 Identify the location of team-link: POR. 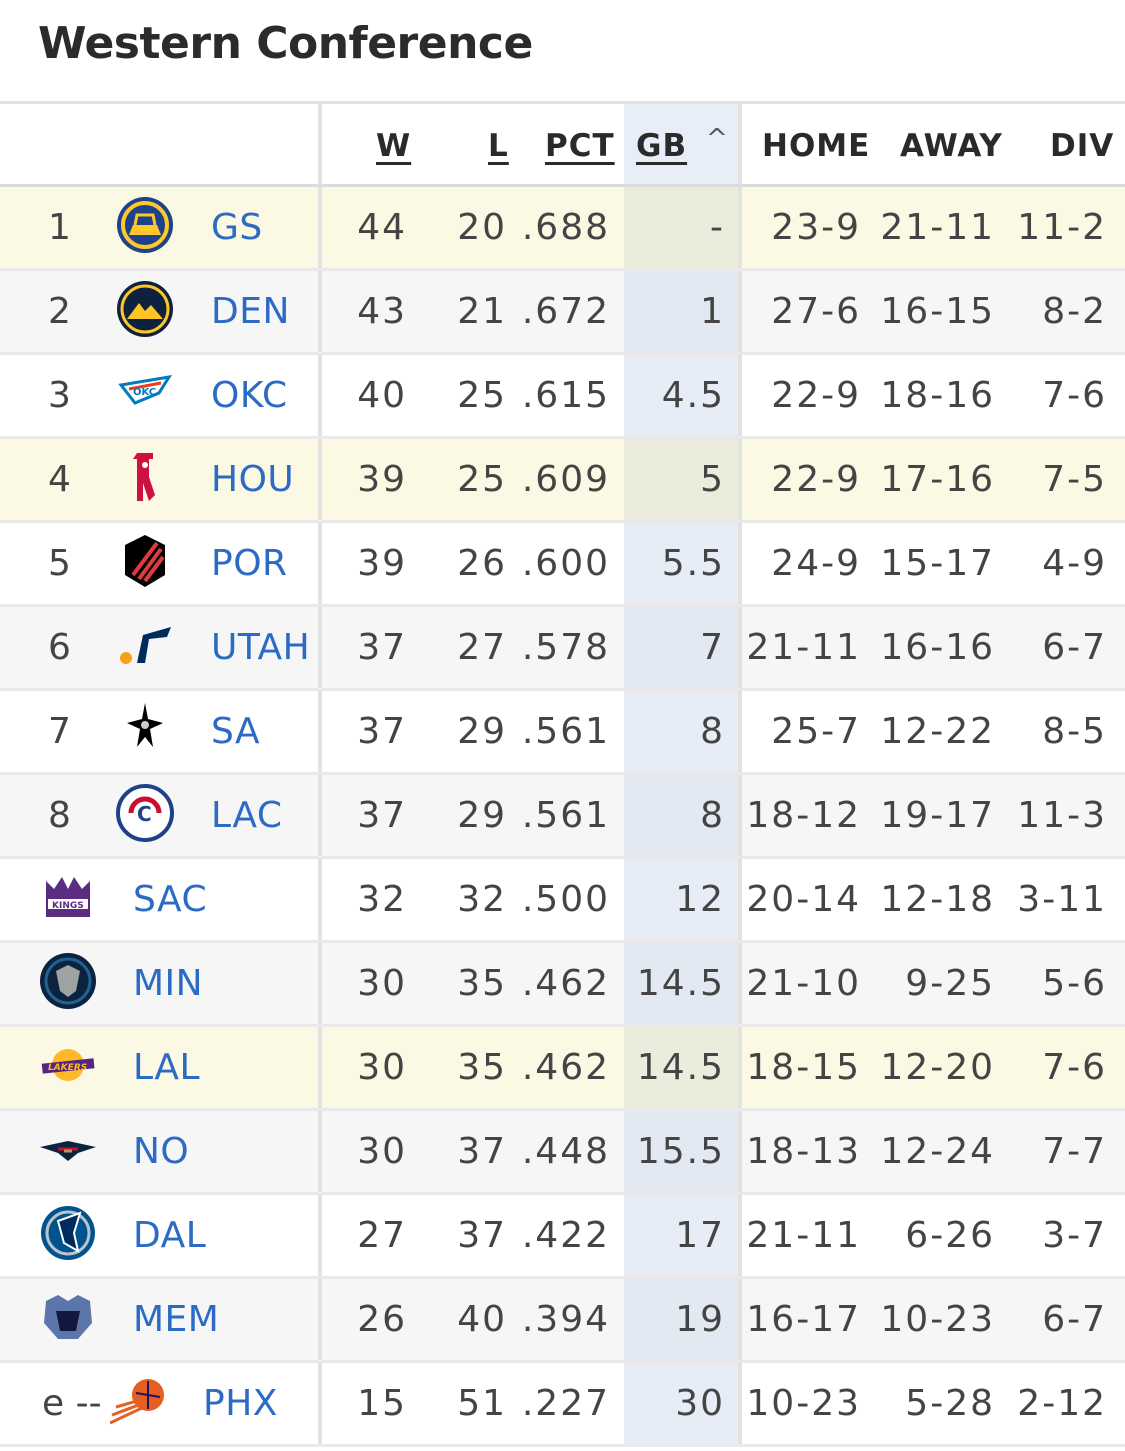
(249, 563).